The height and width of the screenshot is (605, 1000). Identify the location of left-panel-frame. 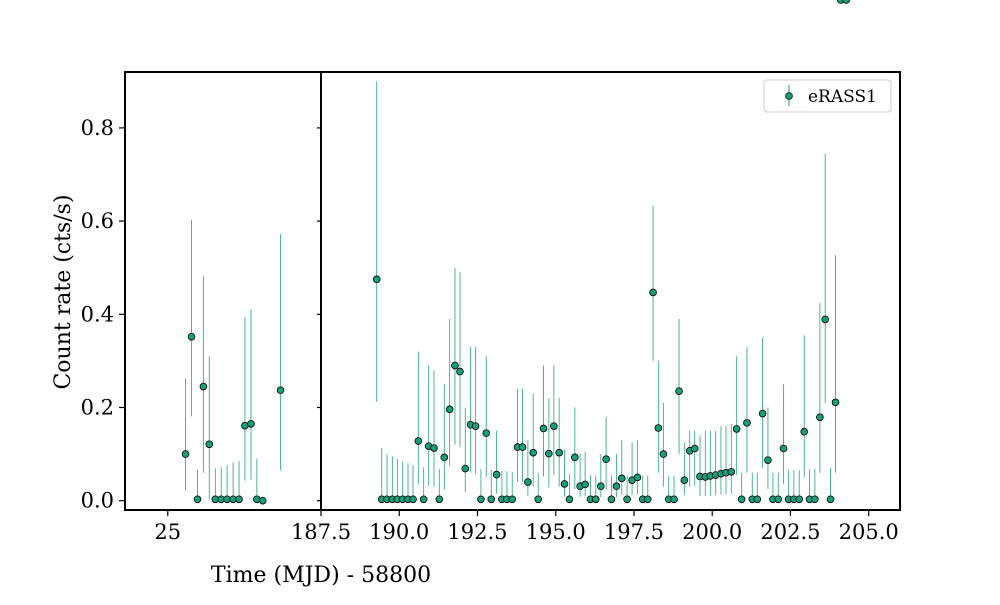
(223, 291).